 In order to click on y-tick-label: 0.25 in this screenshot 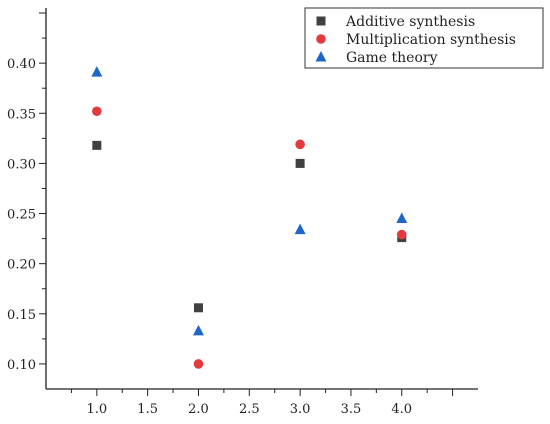, I will do `click(21, 215)`.